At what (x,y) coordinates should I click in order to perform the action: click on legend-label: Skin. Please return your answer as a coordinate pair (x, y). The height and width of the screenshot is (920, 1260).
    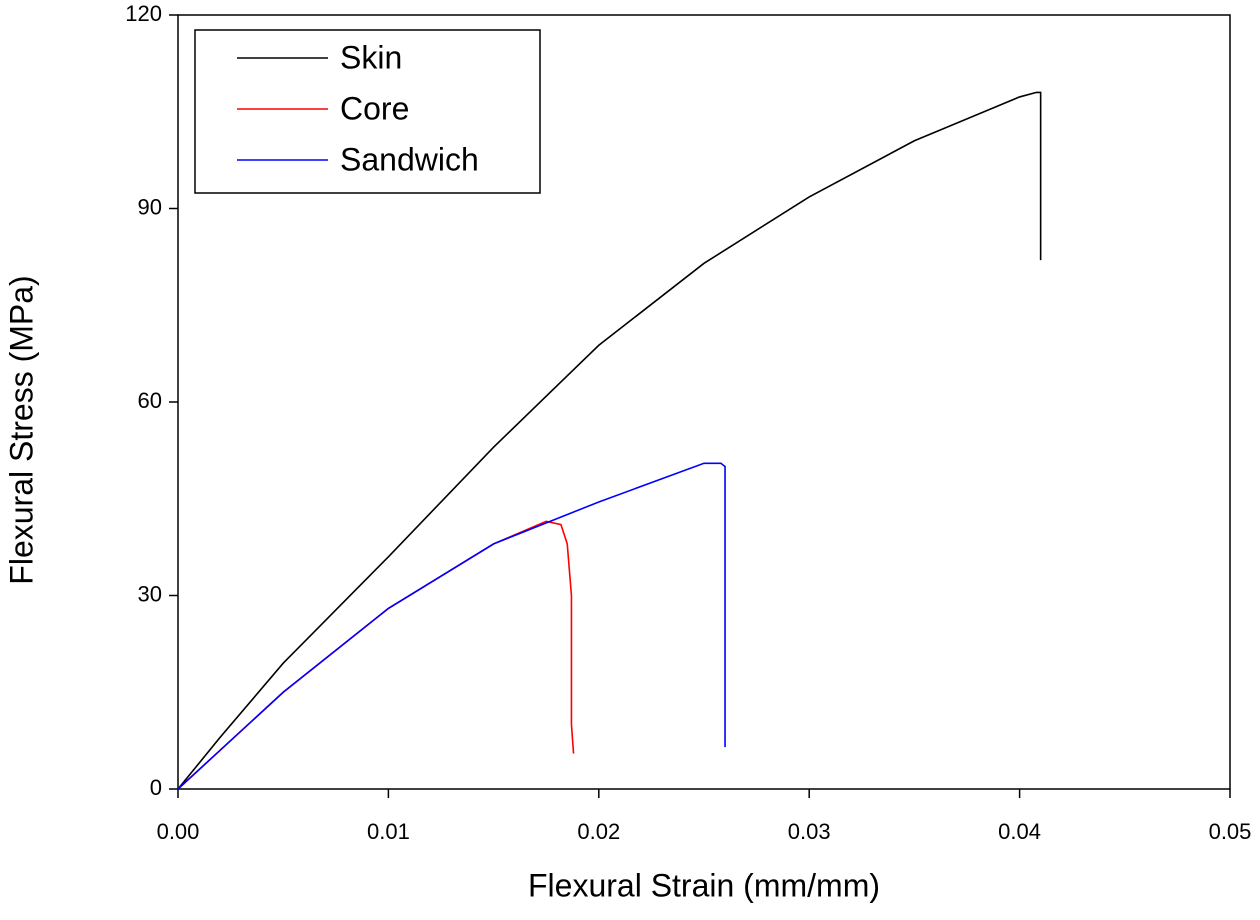
    Looking at the image, I should click on (371, 57).